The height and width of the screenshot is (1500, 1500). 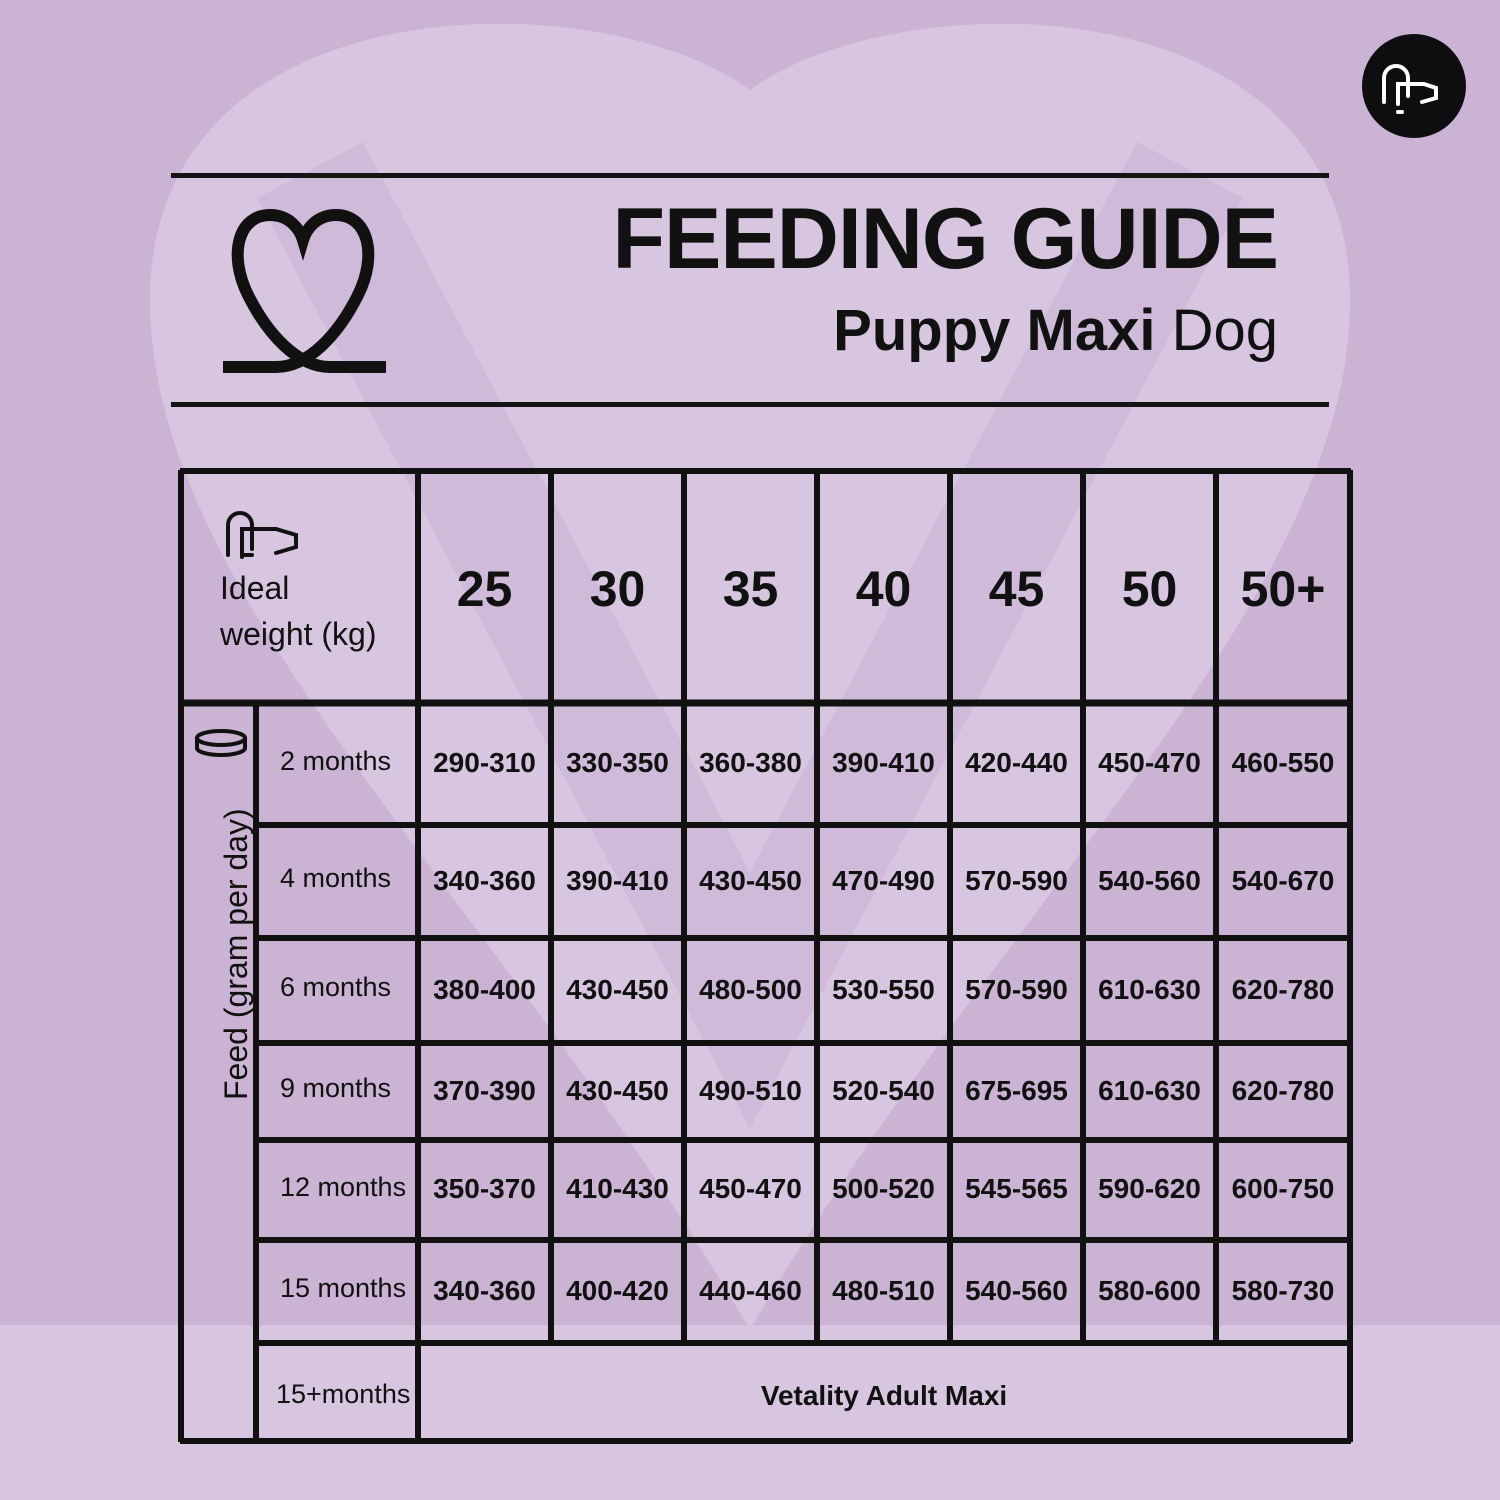 I want to click on table-cell: 370-390, so click(x=484, y=1090).